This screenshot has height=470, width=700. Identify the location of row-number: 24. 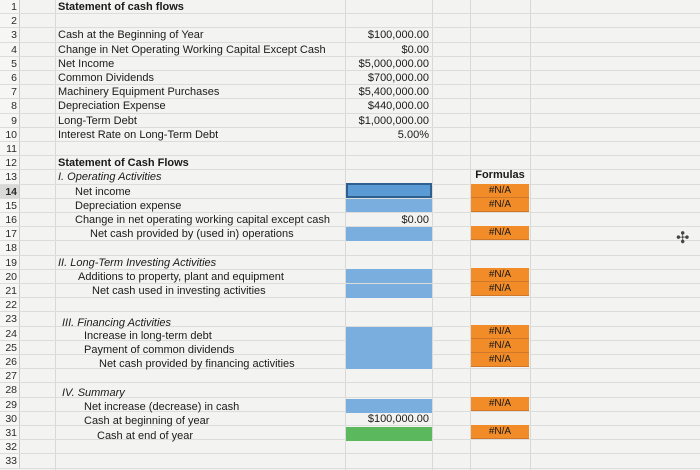
(10, 333).